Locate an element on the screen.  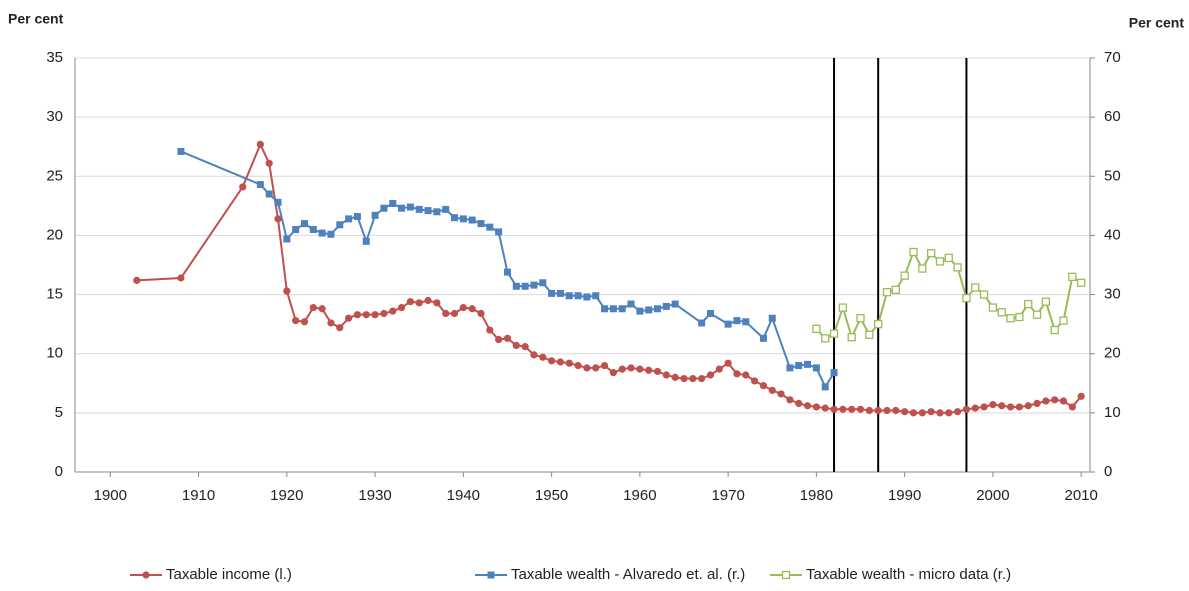
y2-axis-title: Per cent is located at coordinates (1157, 23).